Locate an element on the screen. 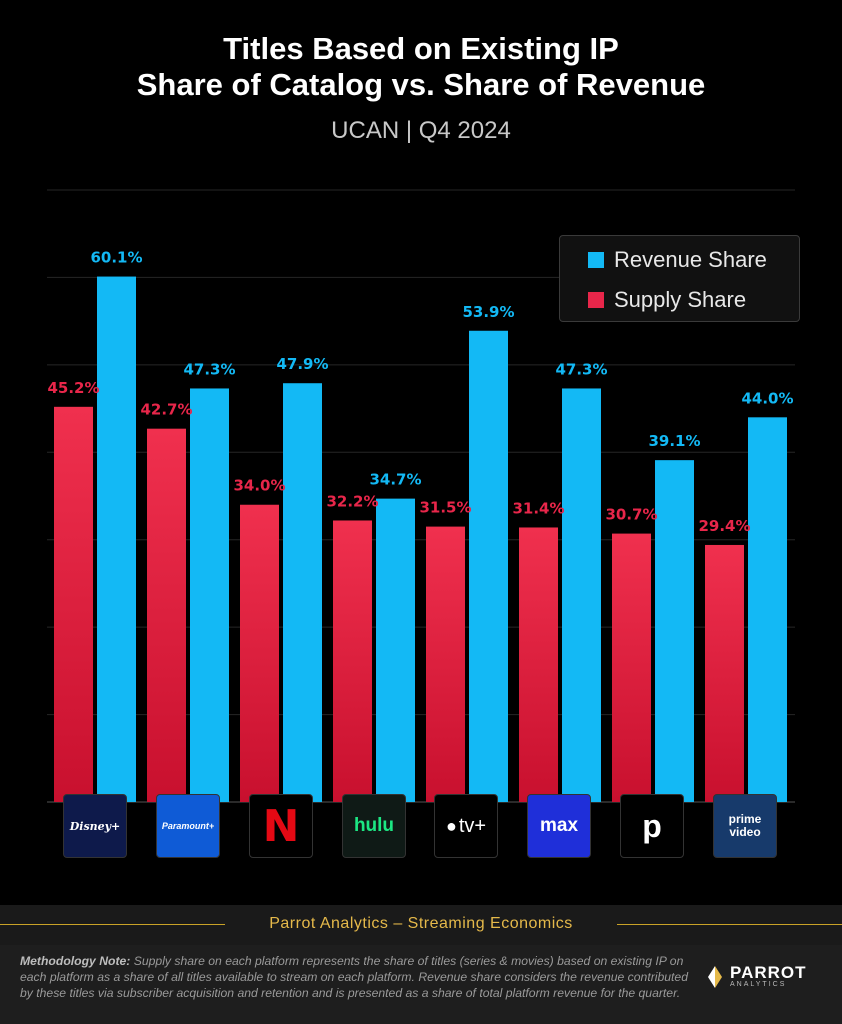  methodology-title: Methodology Note: is located at coordinates (75, 961).